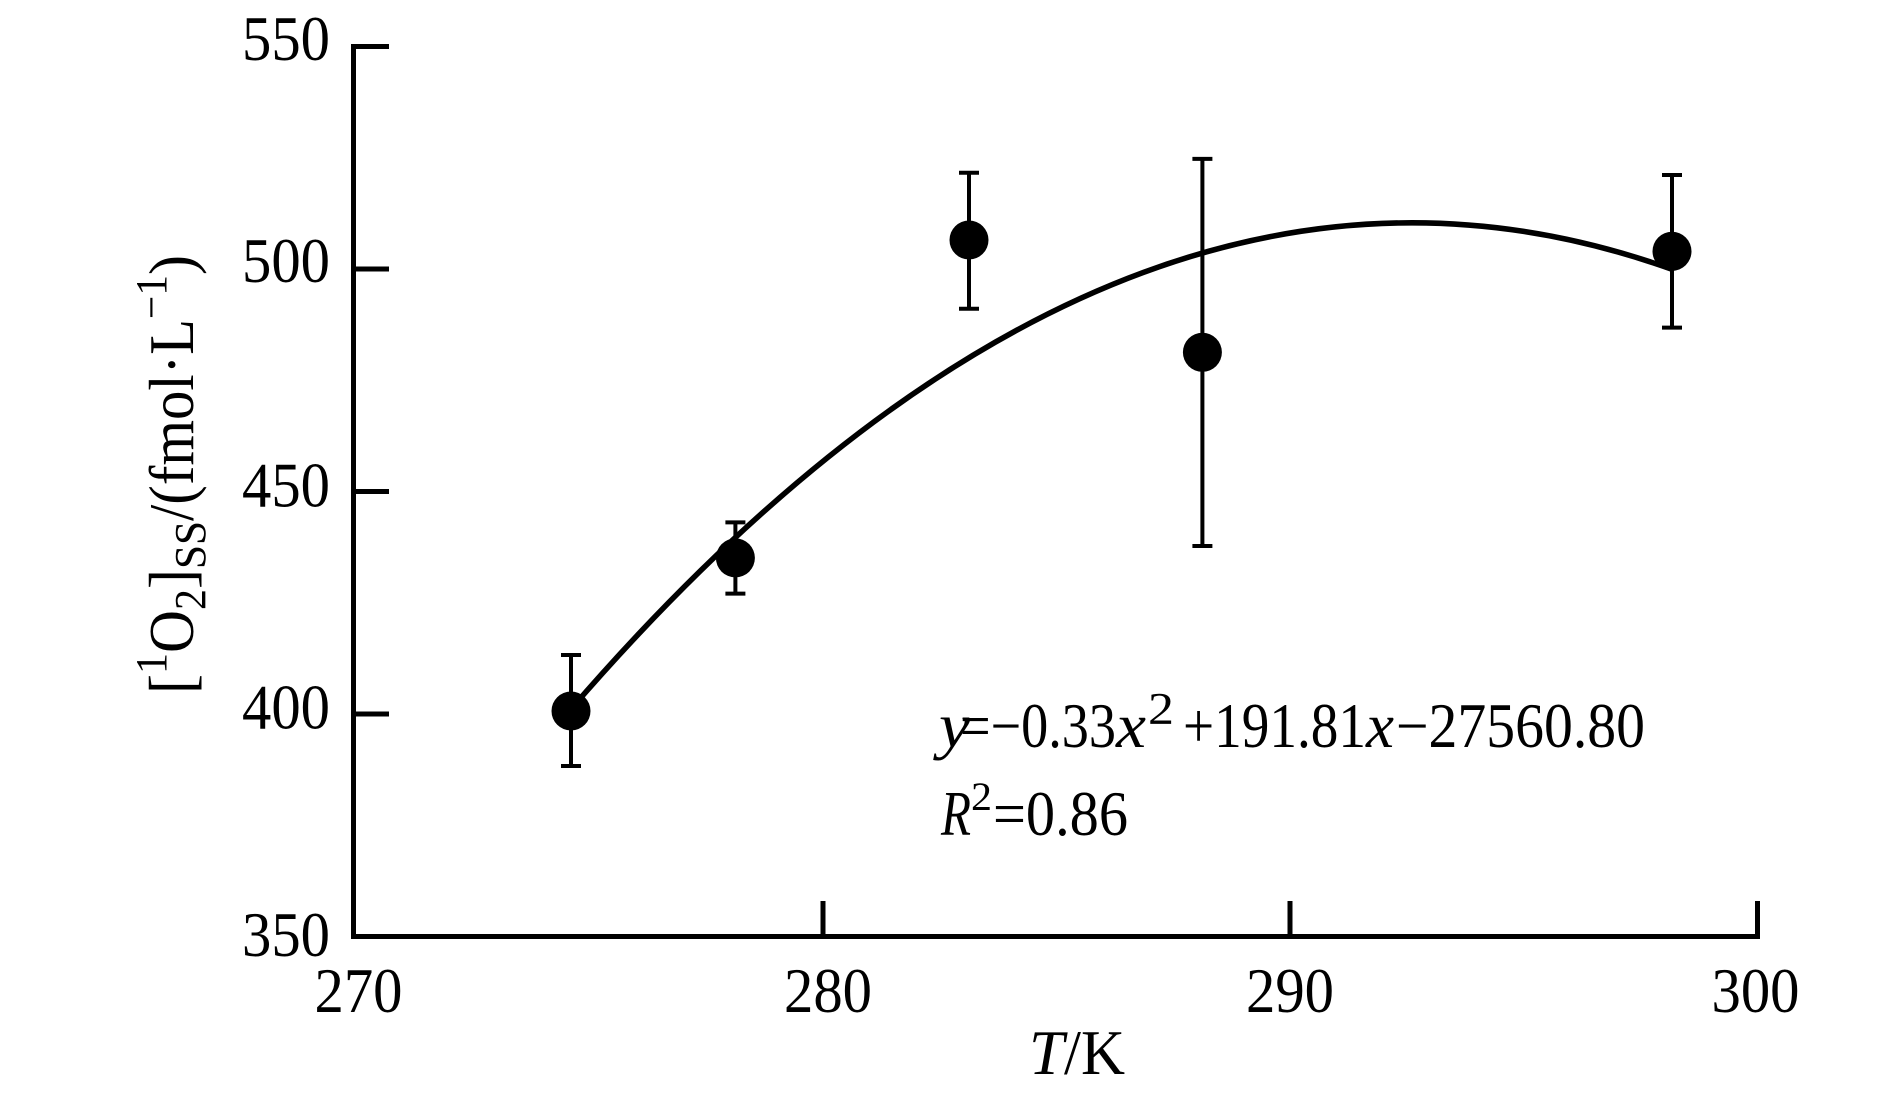 The width and height of the screenshot is (1887, 1109). Describe the element at coordinates (1756, 991) in the screenshot. I see `svg-text: 300` at that location.